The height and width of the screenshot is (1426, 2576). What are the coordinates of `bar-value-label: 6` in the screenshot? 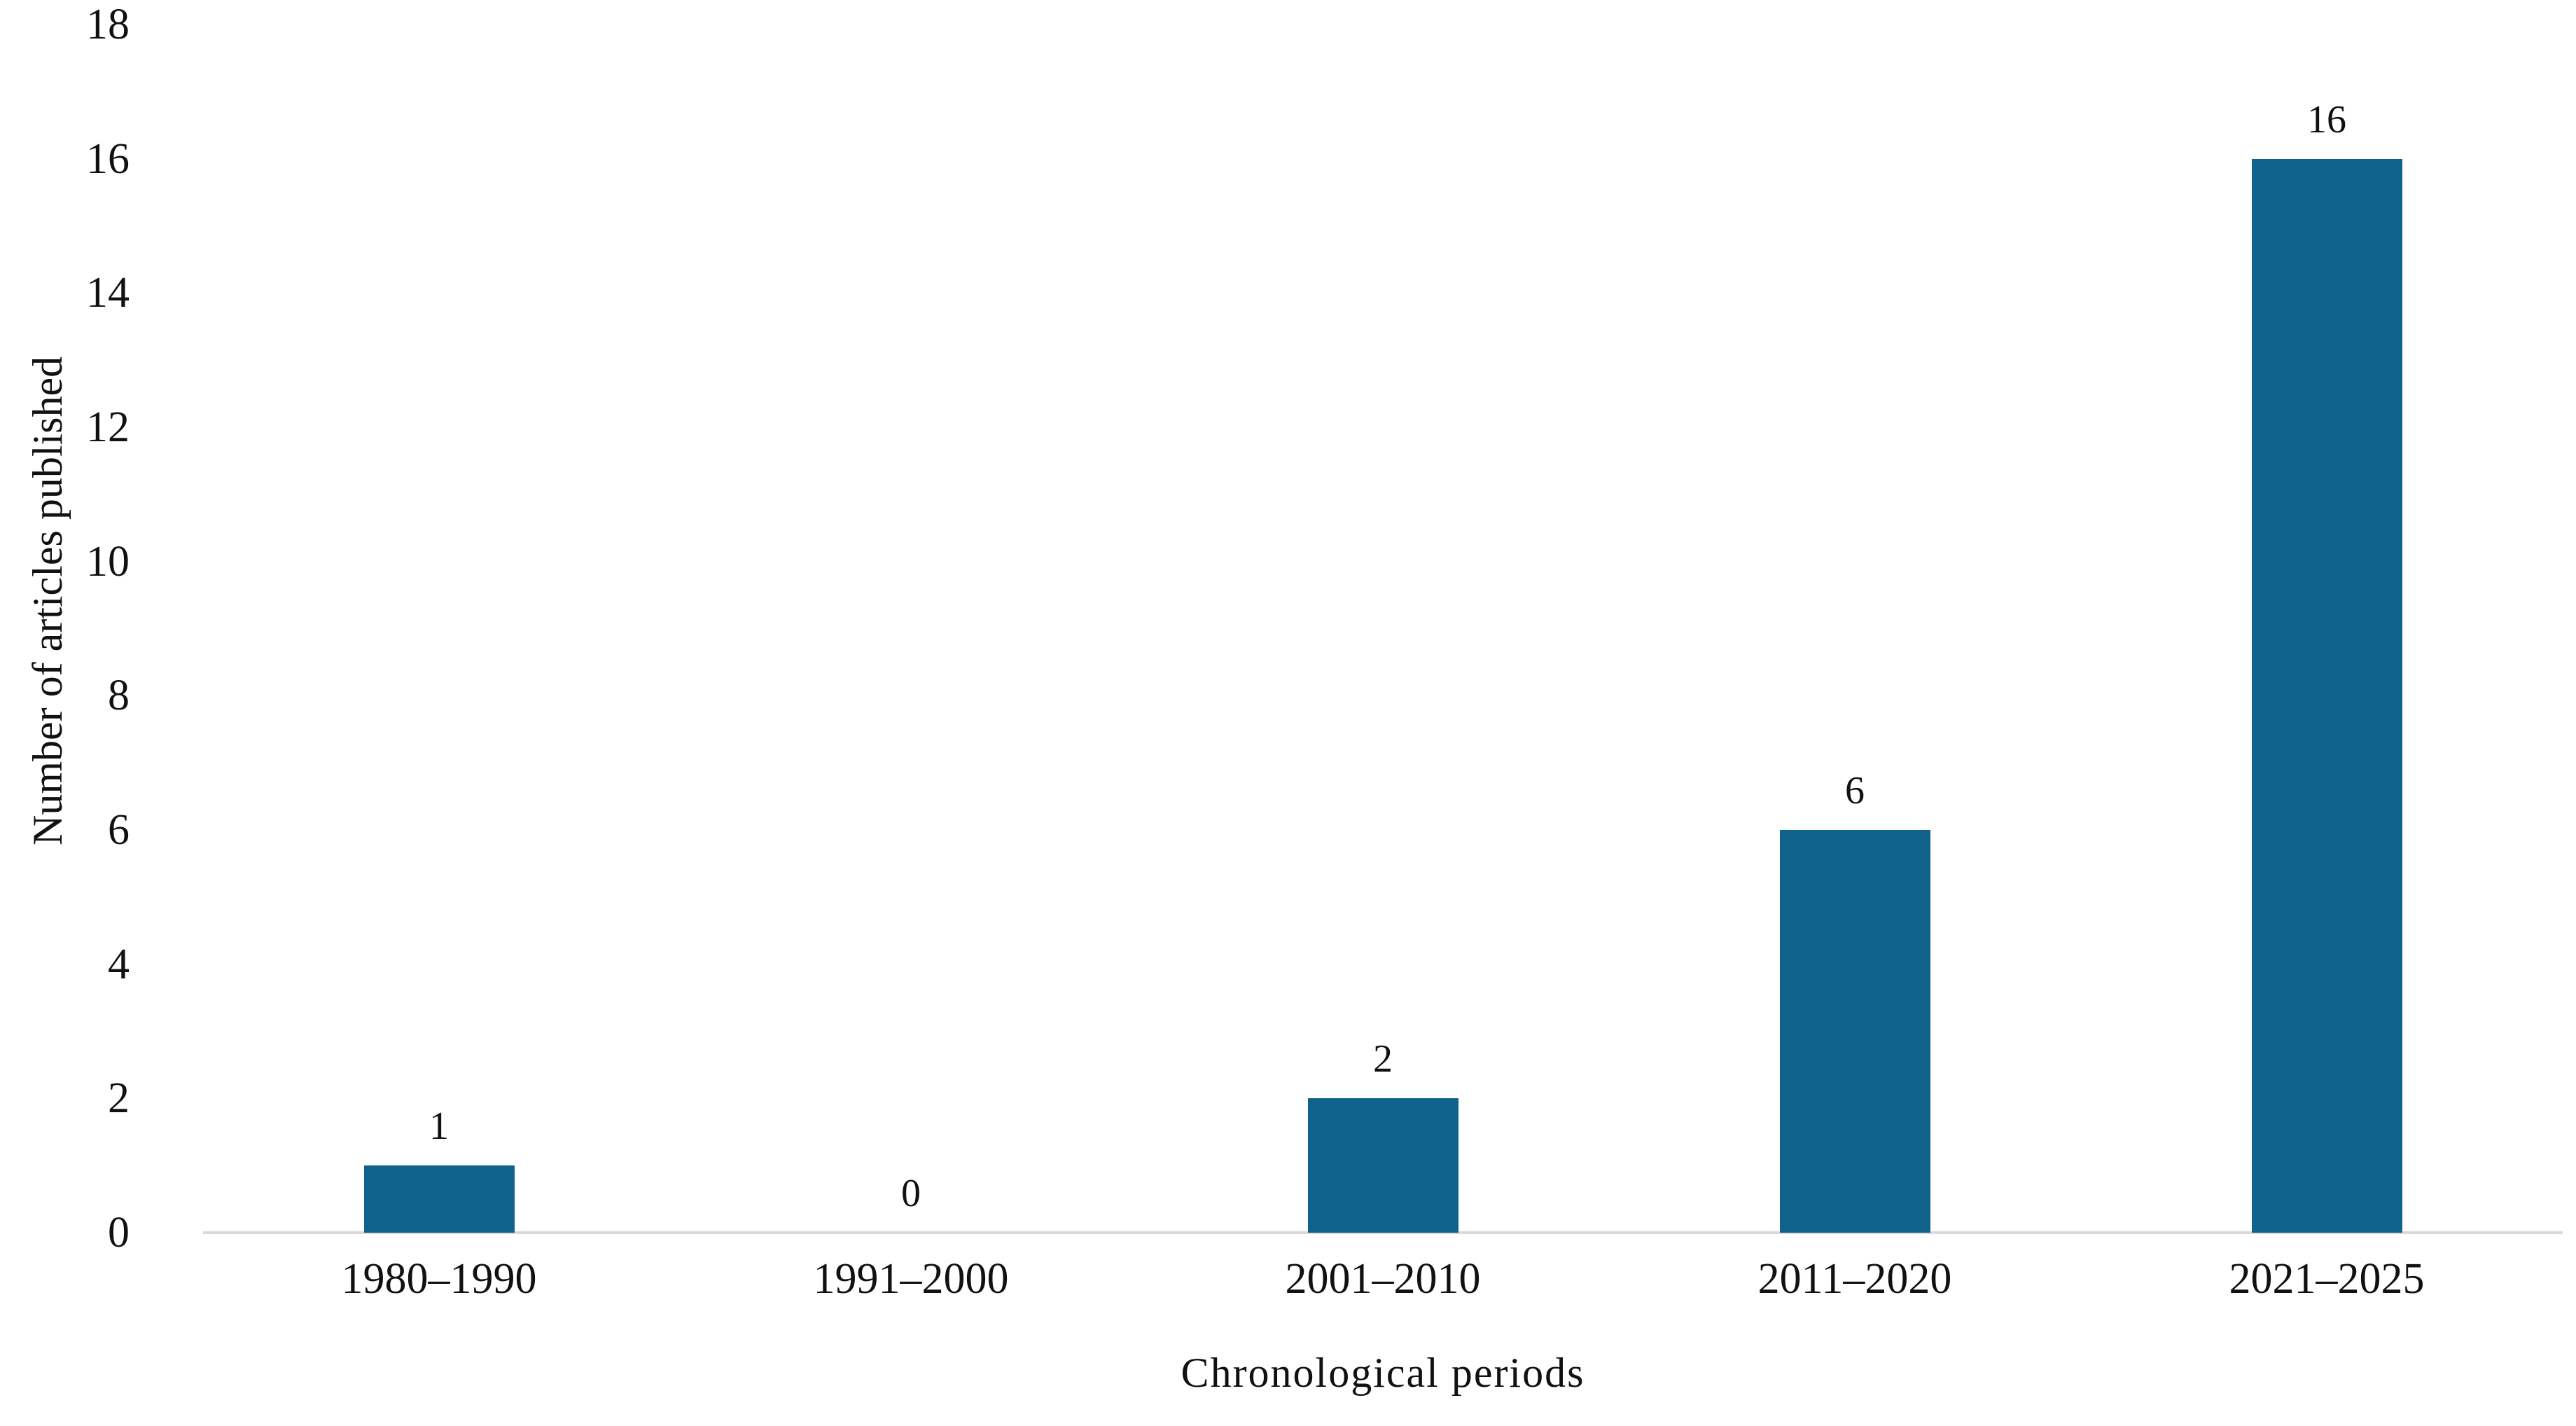 It's located at (1855, 790).